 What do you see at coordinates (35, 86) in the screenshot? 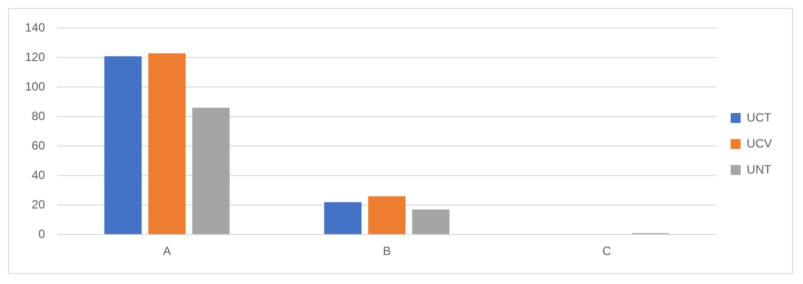
I see `y-tick-label: 100` at bounding box center [35, 86].